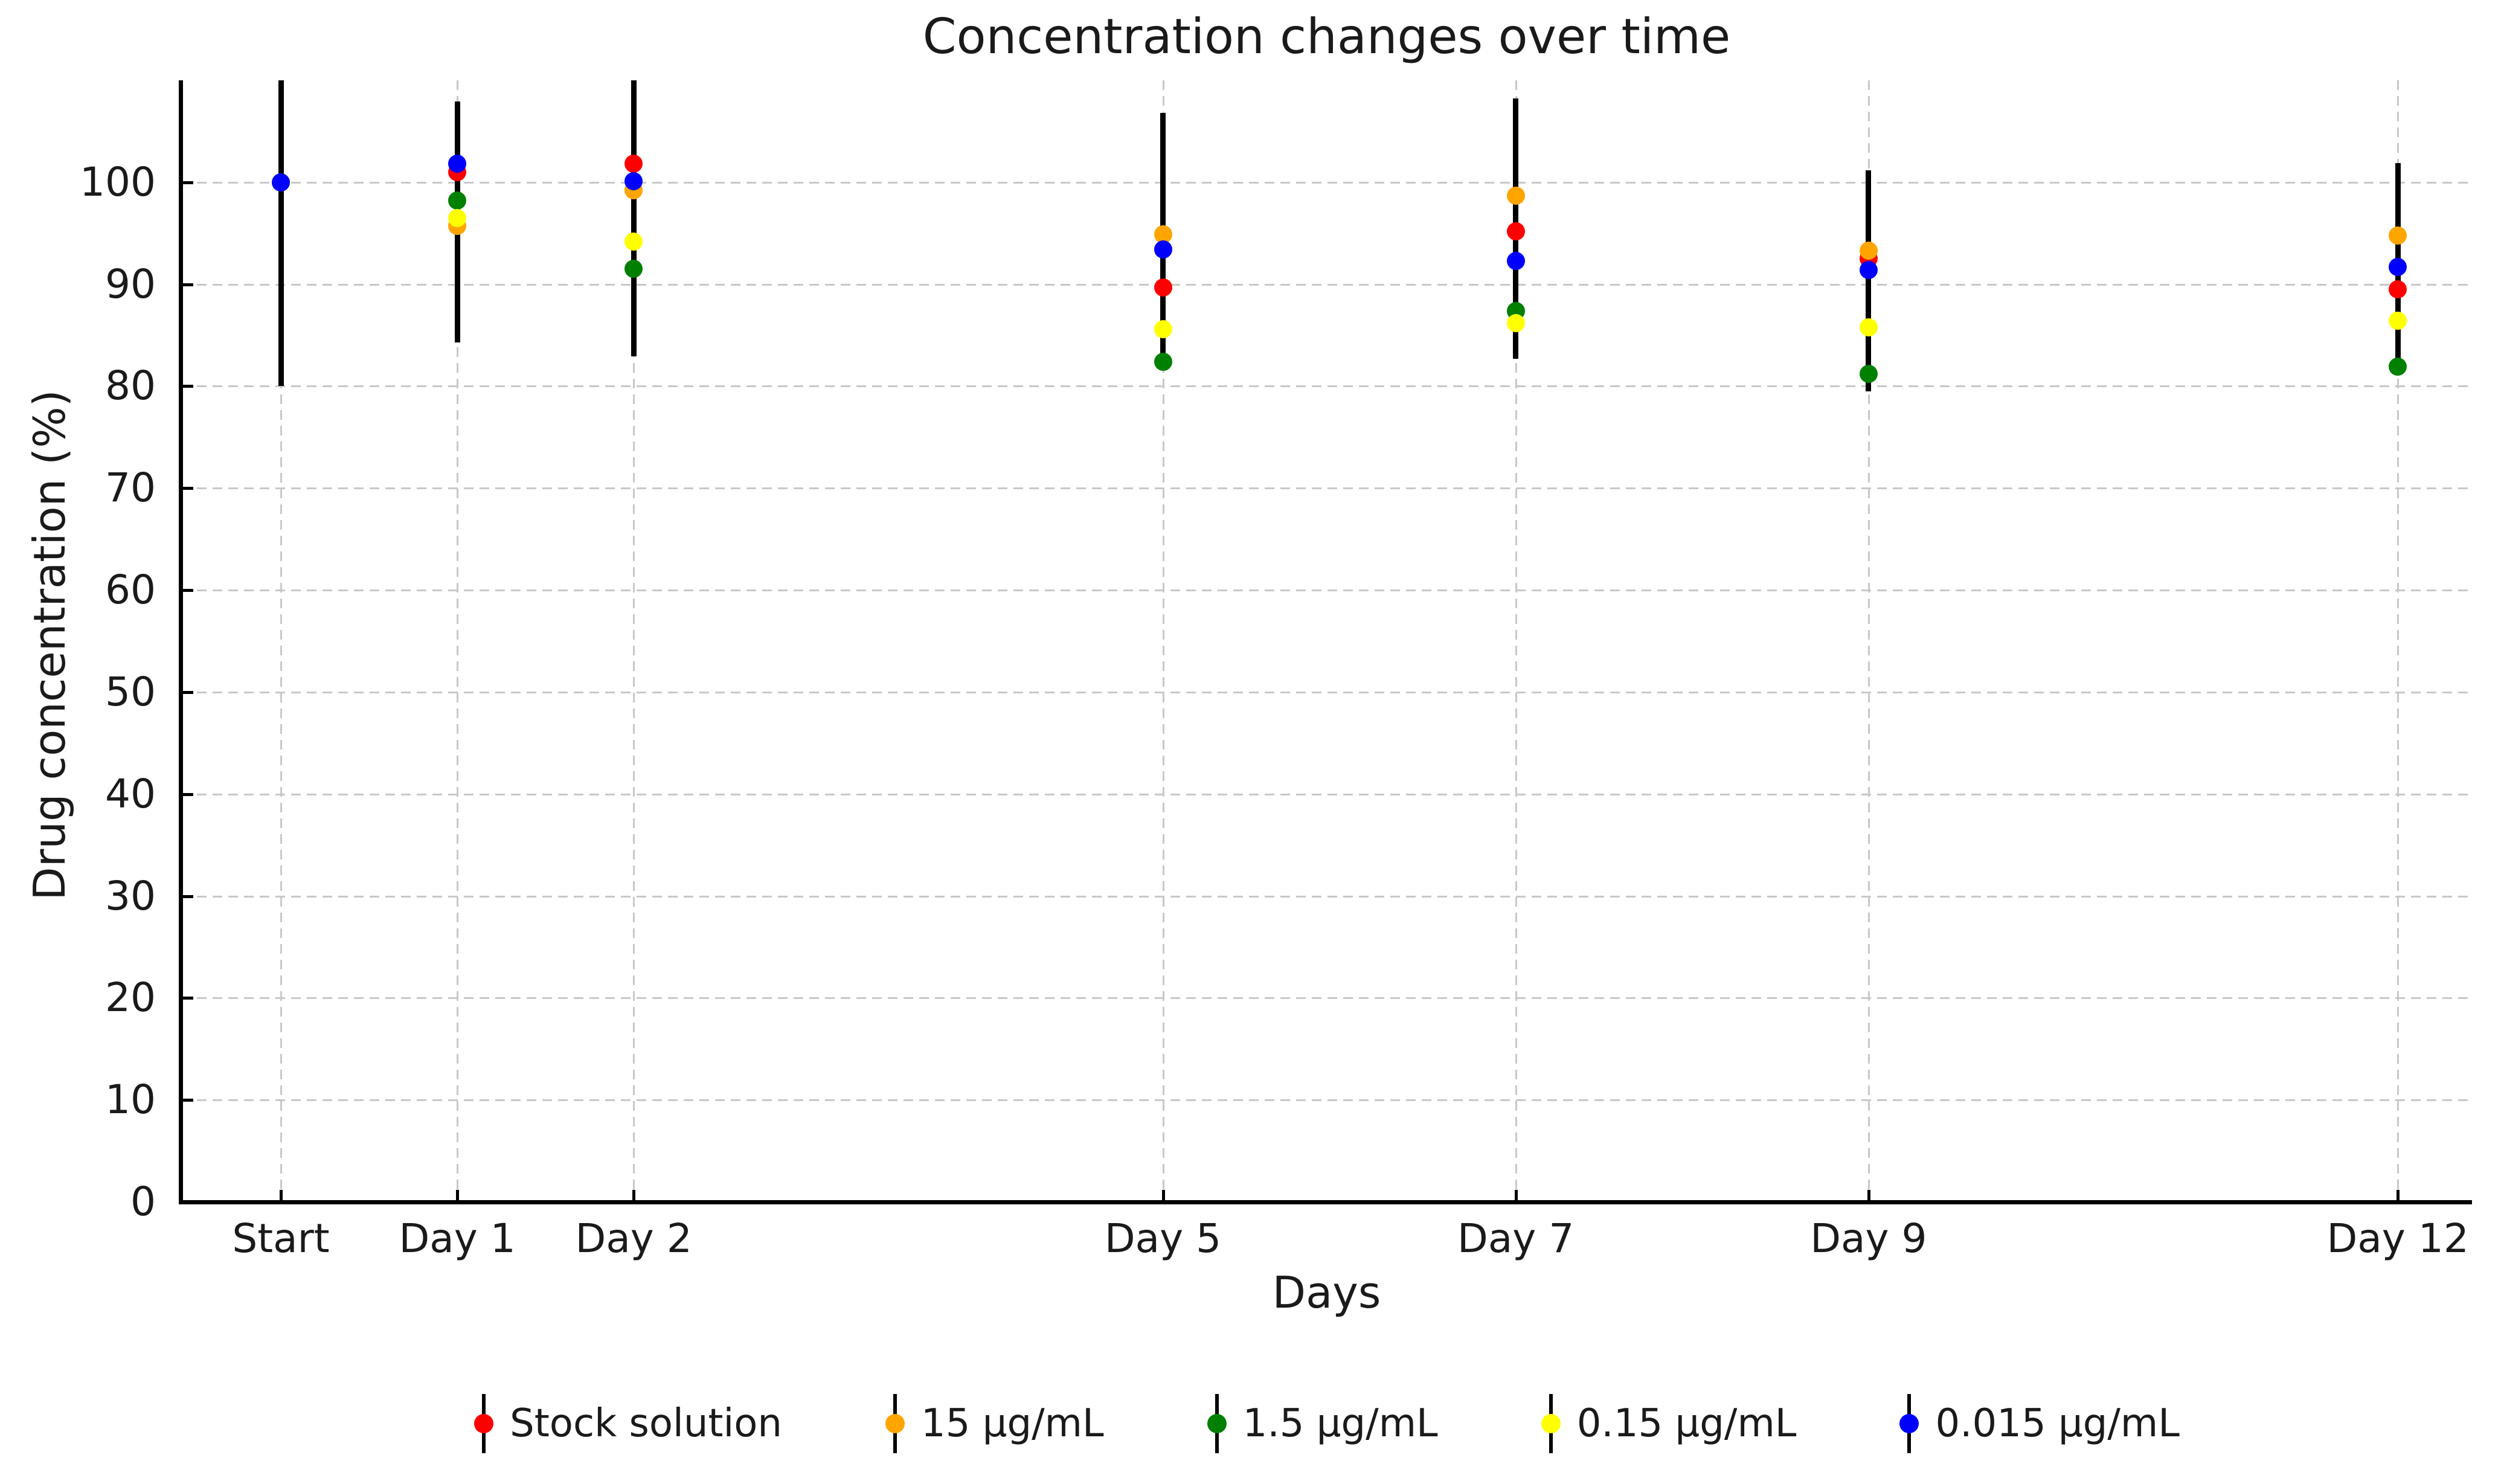 The width and height of the screenshot is (2504, 1484). Describe the element at coordinates (634, 641) in the screenshot. I see `v-gridline-Day 2` at that location.